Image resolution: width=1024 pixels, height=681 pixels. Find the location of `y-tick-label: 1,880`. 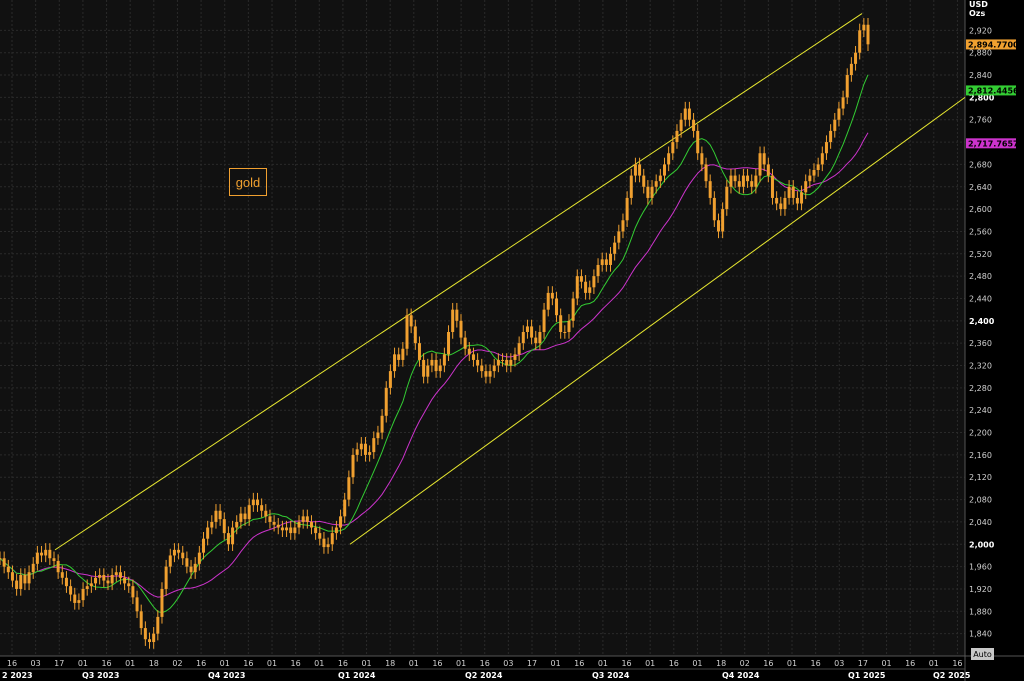

y-tick-label: 1,880 is located at coordinates (980, 611).